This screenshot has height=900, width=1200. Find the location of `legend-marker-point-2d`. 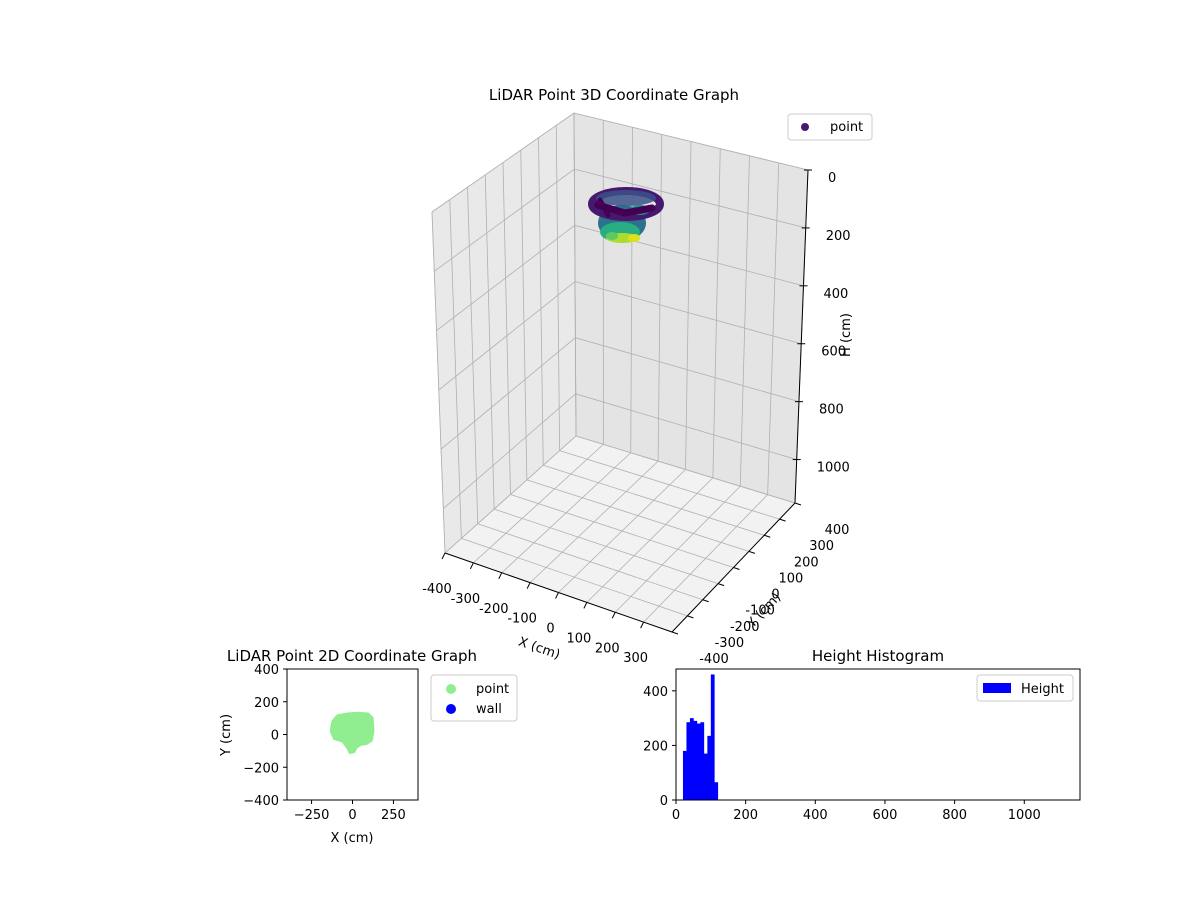

legend-marker-point-2d is located at coordinates (451, 689).